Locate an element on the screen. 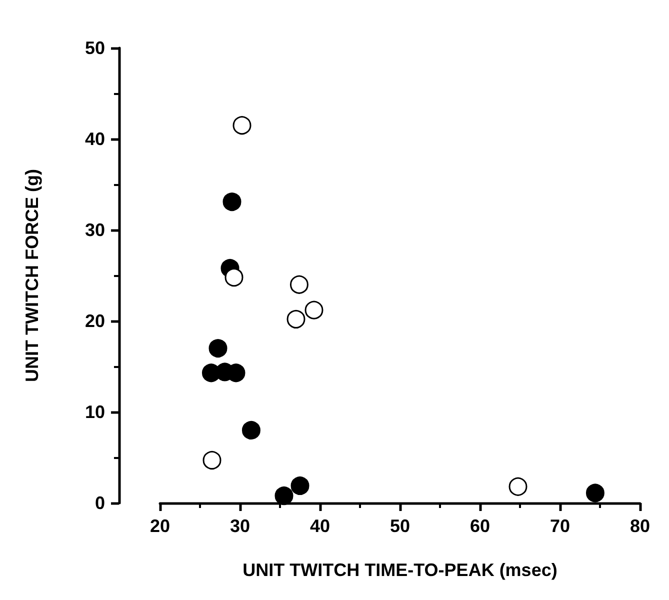 This screenshot has height=600, width=669. x-tick-label: 60 is located at coordinates (480, 526).